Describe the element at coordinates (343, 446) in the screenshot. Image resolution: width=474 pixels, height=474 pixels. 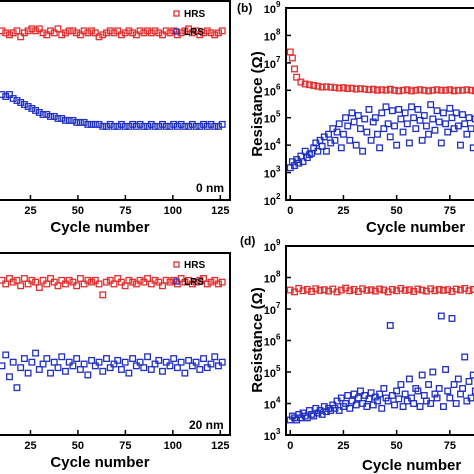
I see `x-tick-label: 25` at that location.